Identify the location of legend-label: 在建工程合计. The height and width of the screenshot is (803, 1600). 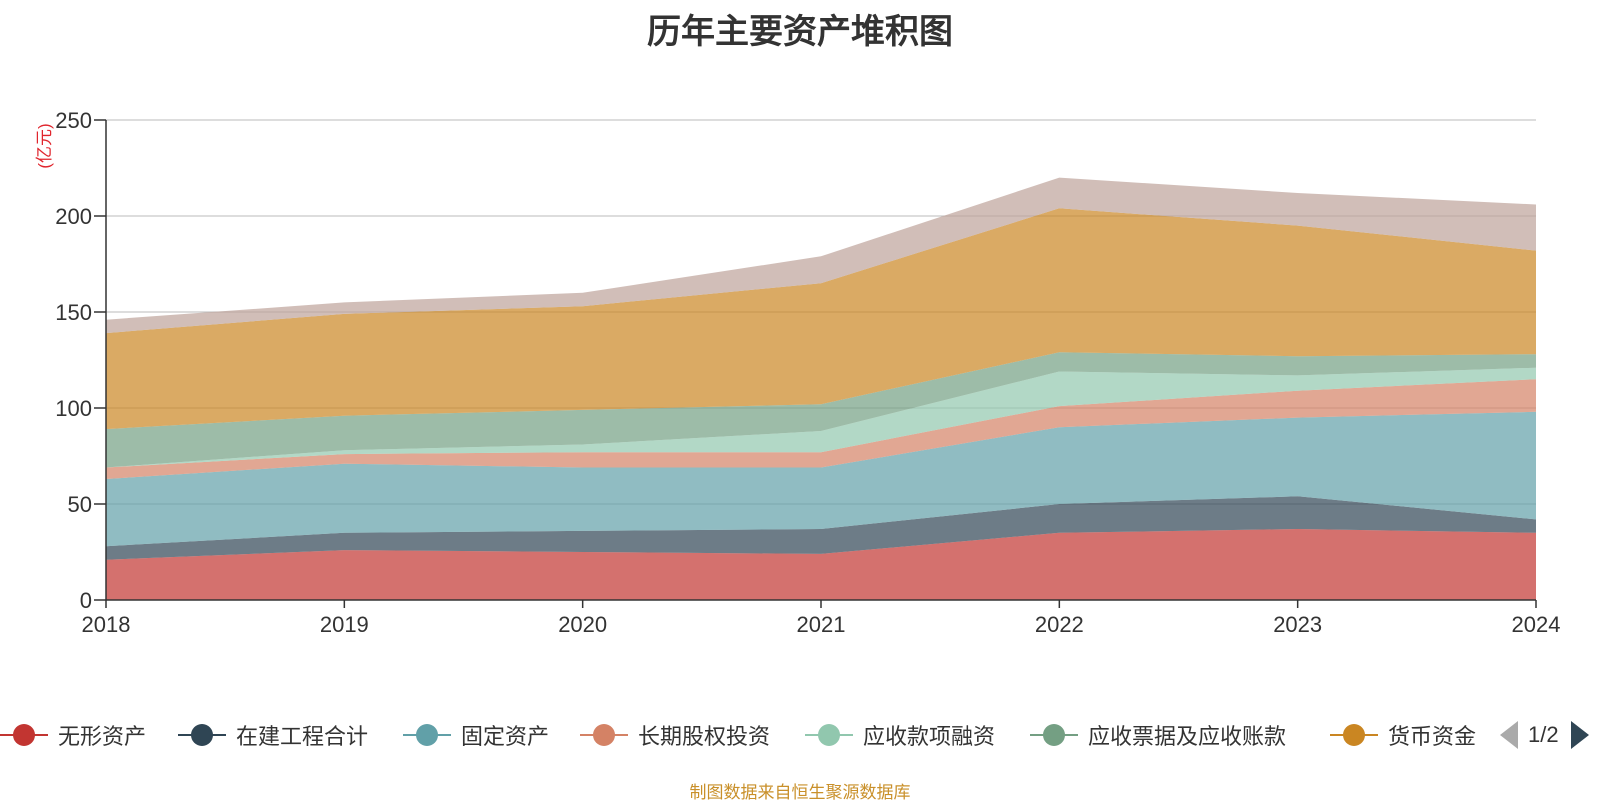
(302, 736).